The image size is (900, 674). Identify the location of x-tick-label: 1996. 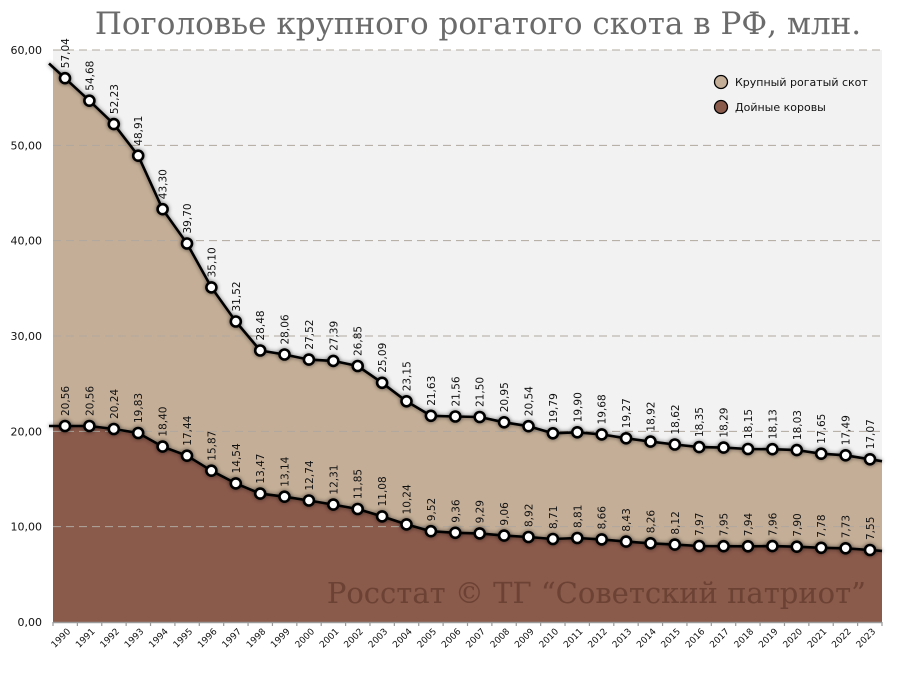
(207, 638).